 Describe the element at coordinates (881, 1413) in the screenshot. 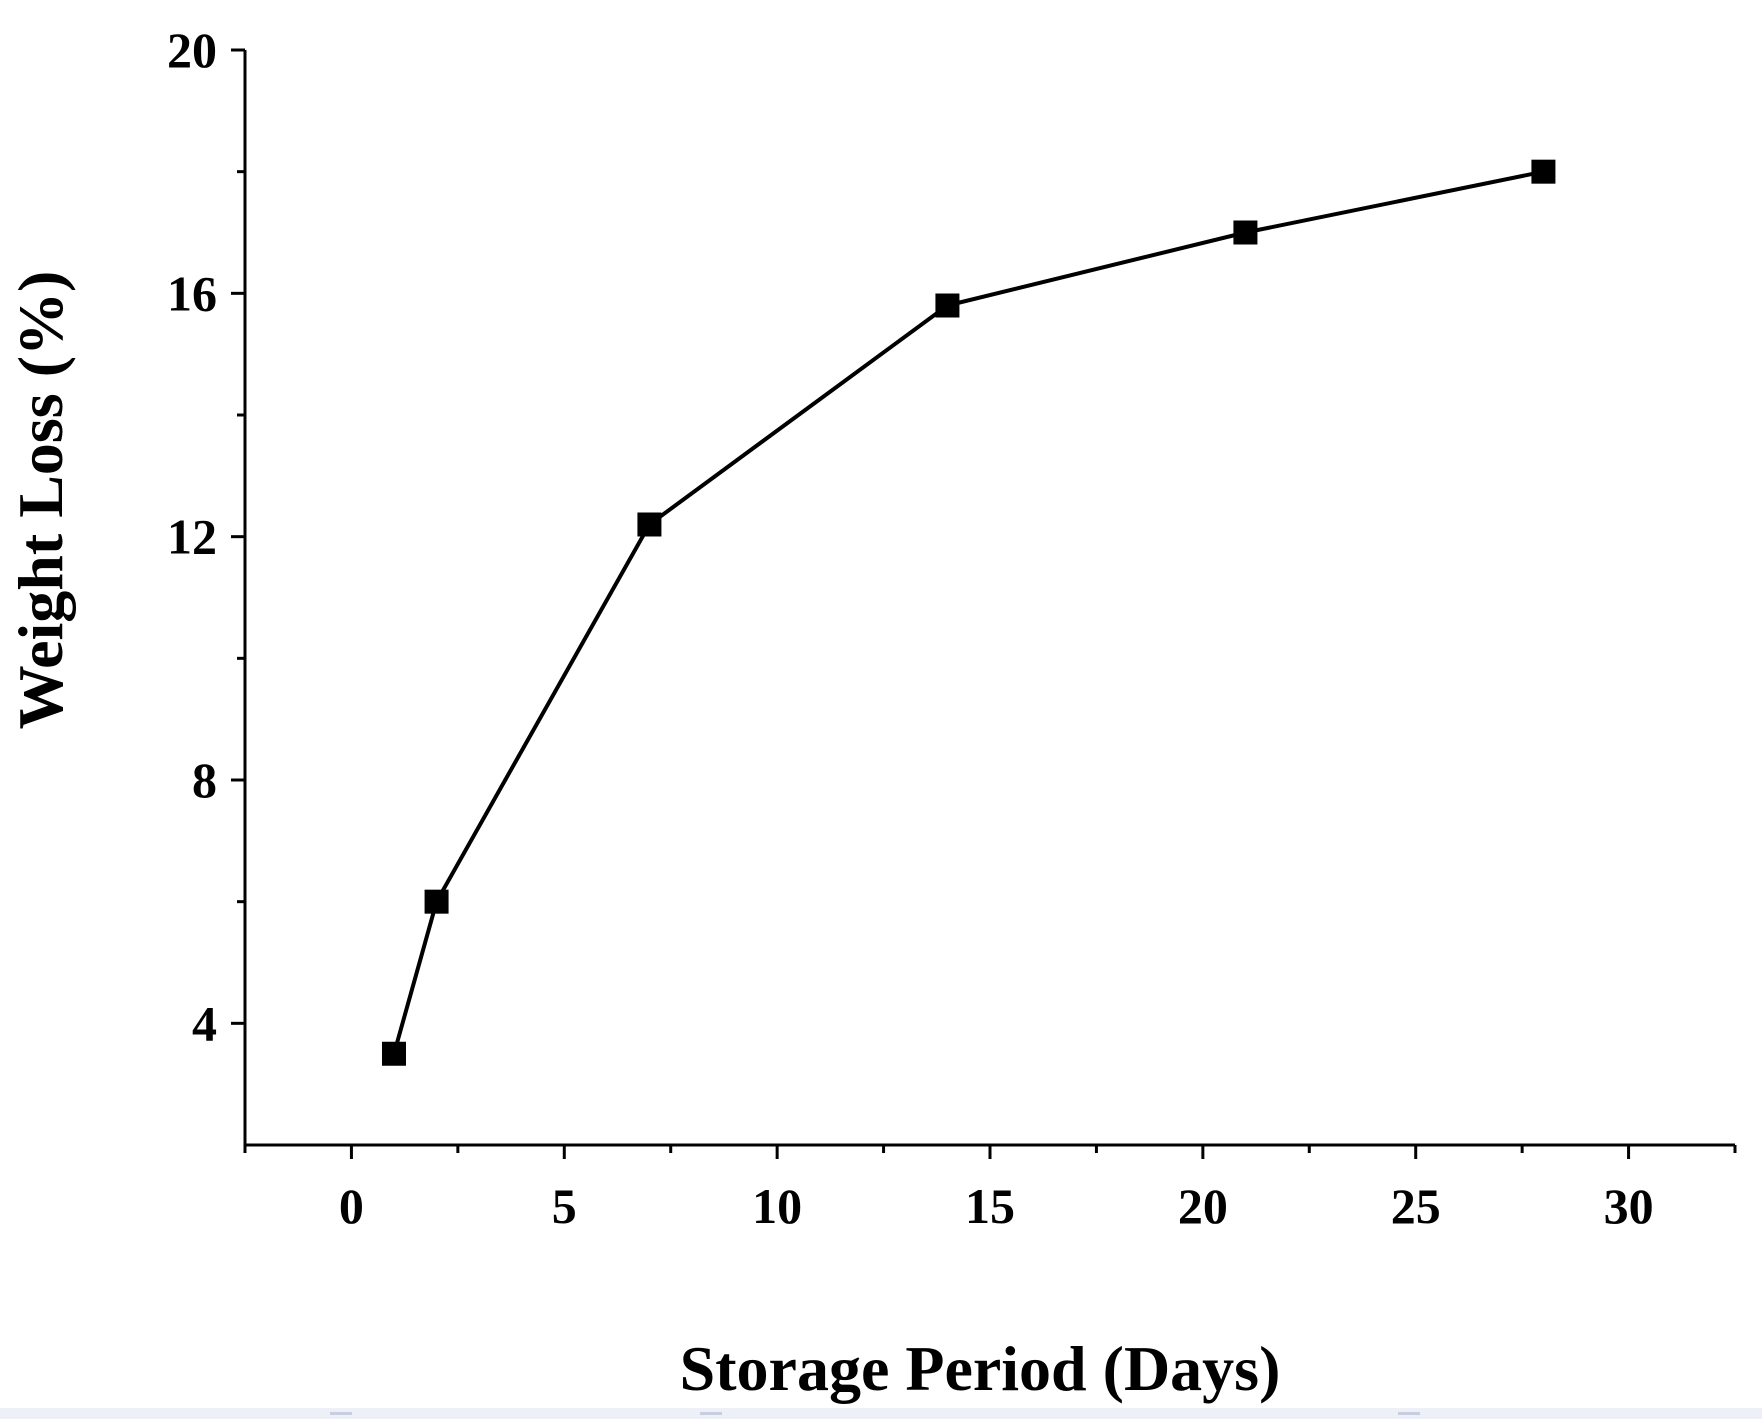

I see `bottom-strip` at that location.